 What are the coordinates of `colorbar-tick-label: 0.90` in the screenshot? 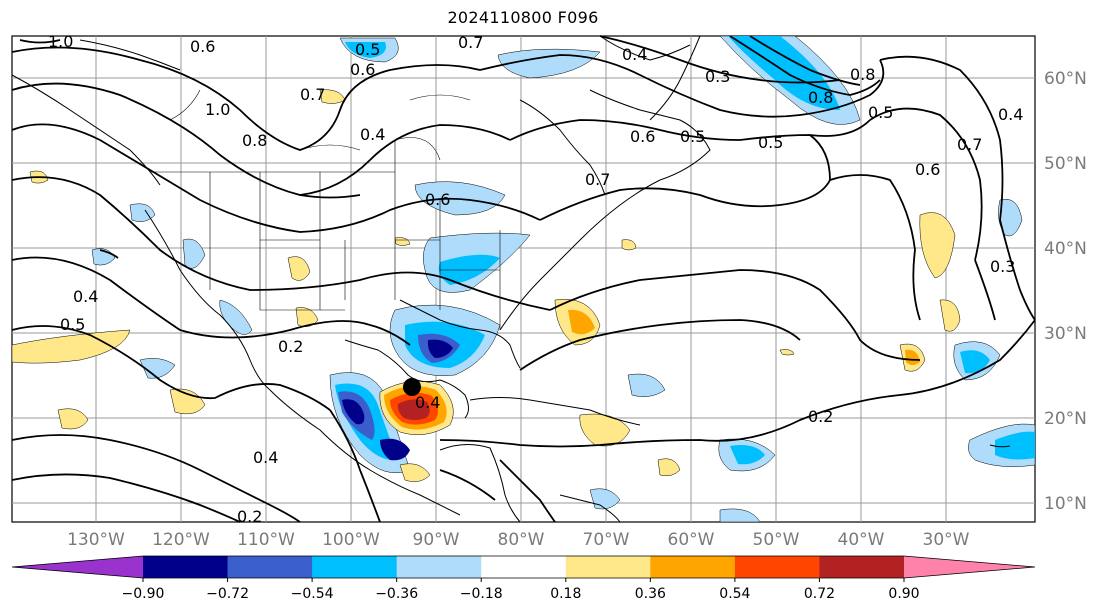 It's located at (903, 594).